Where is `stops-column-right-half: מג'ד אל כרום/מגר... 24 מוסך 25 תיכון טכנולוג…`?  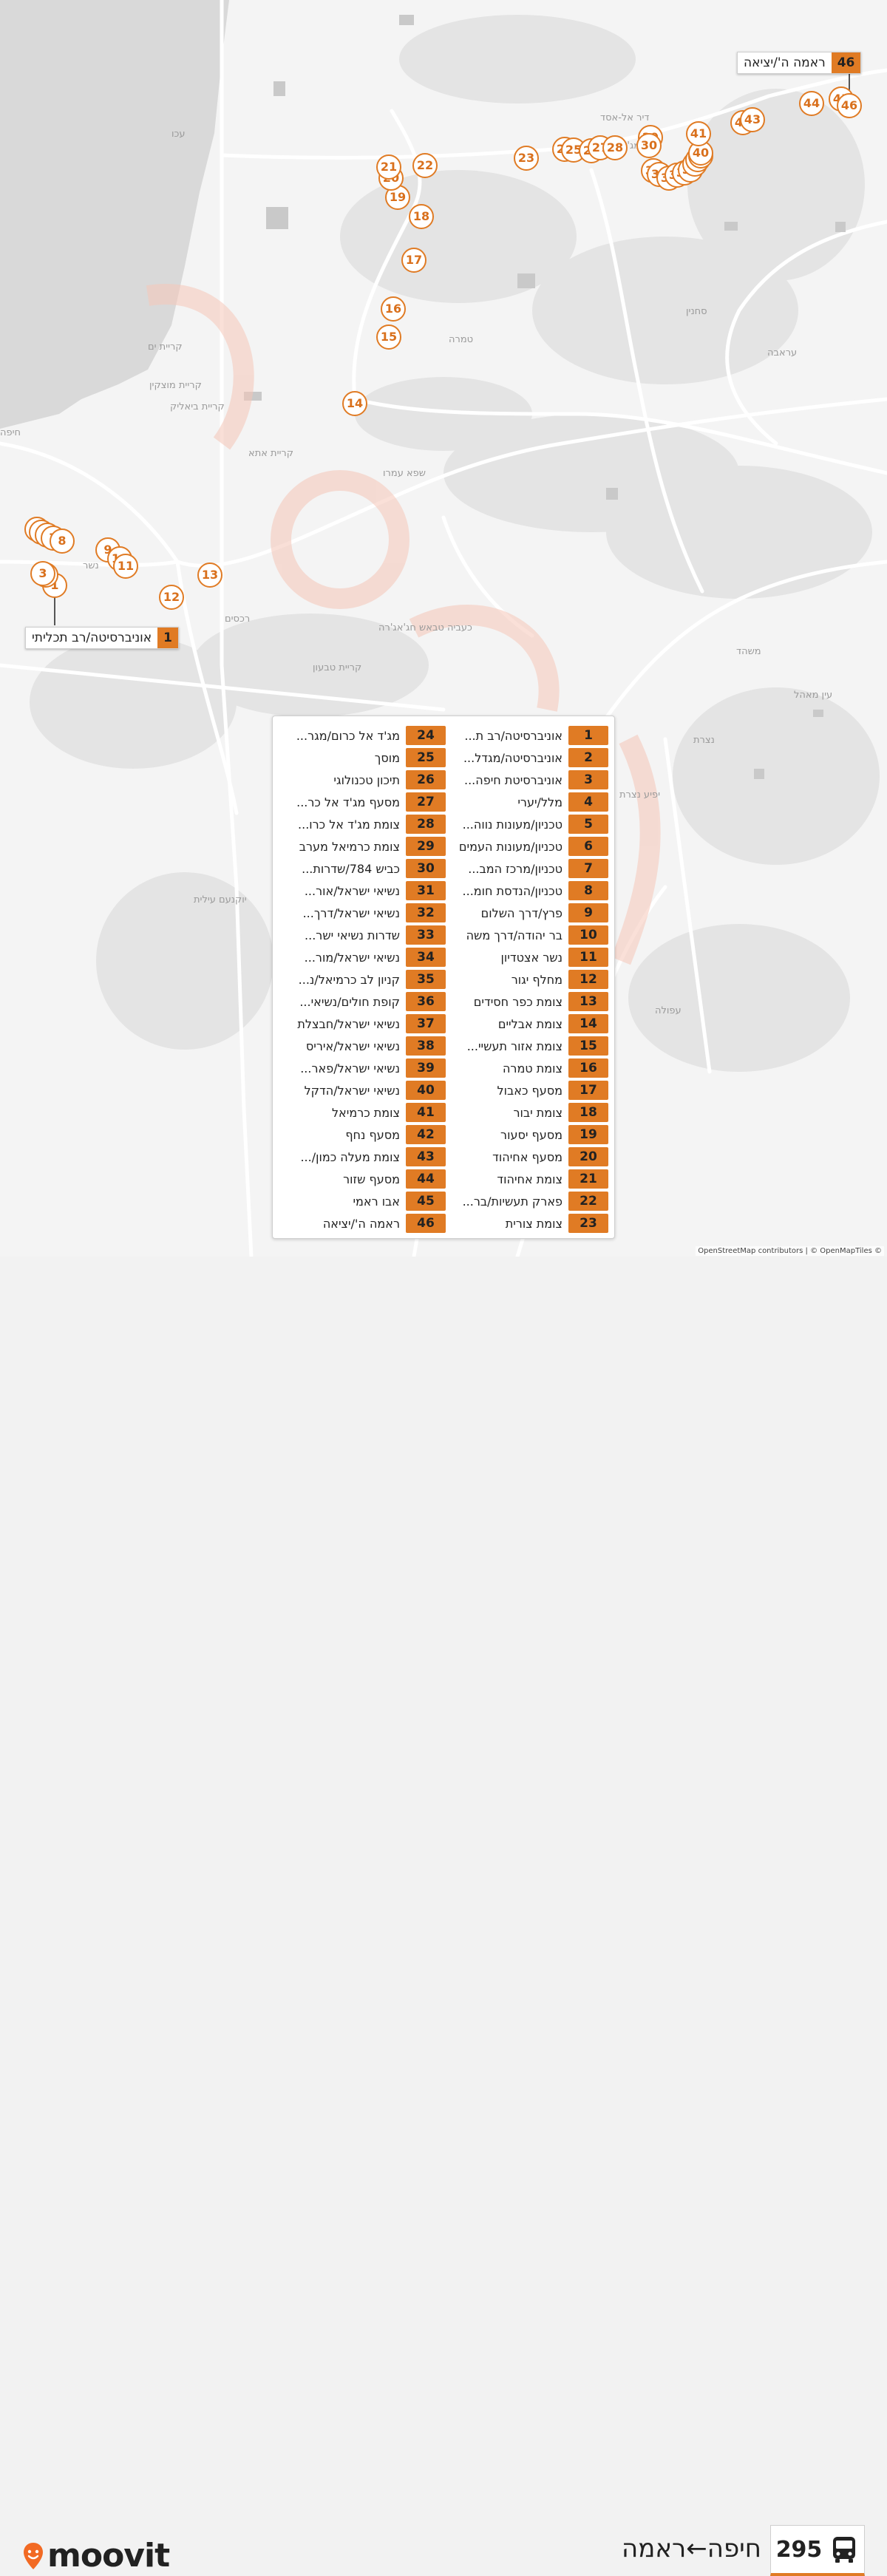 stops-column-right-half: מג'ד אל כרום/מגר... 24 מוסך 25 תיכון טכנולוג… is located at coordinates (362, 979).